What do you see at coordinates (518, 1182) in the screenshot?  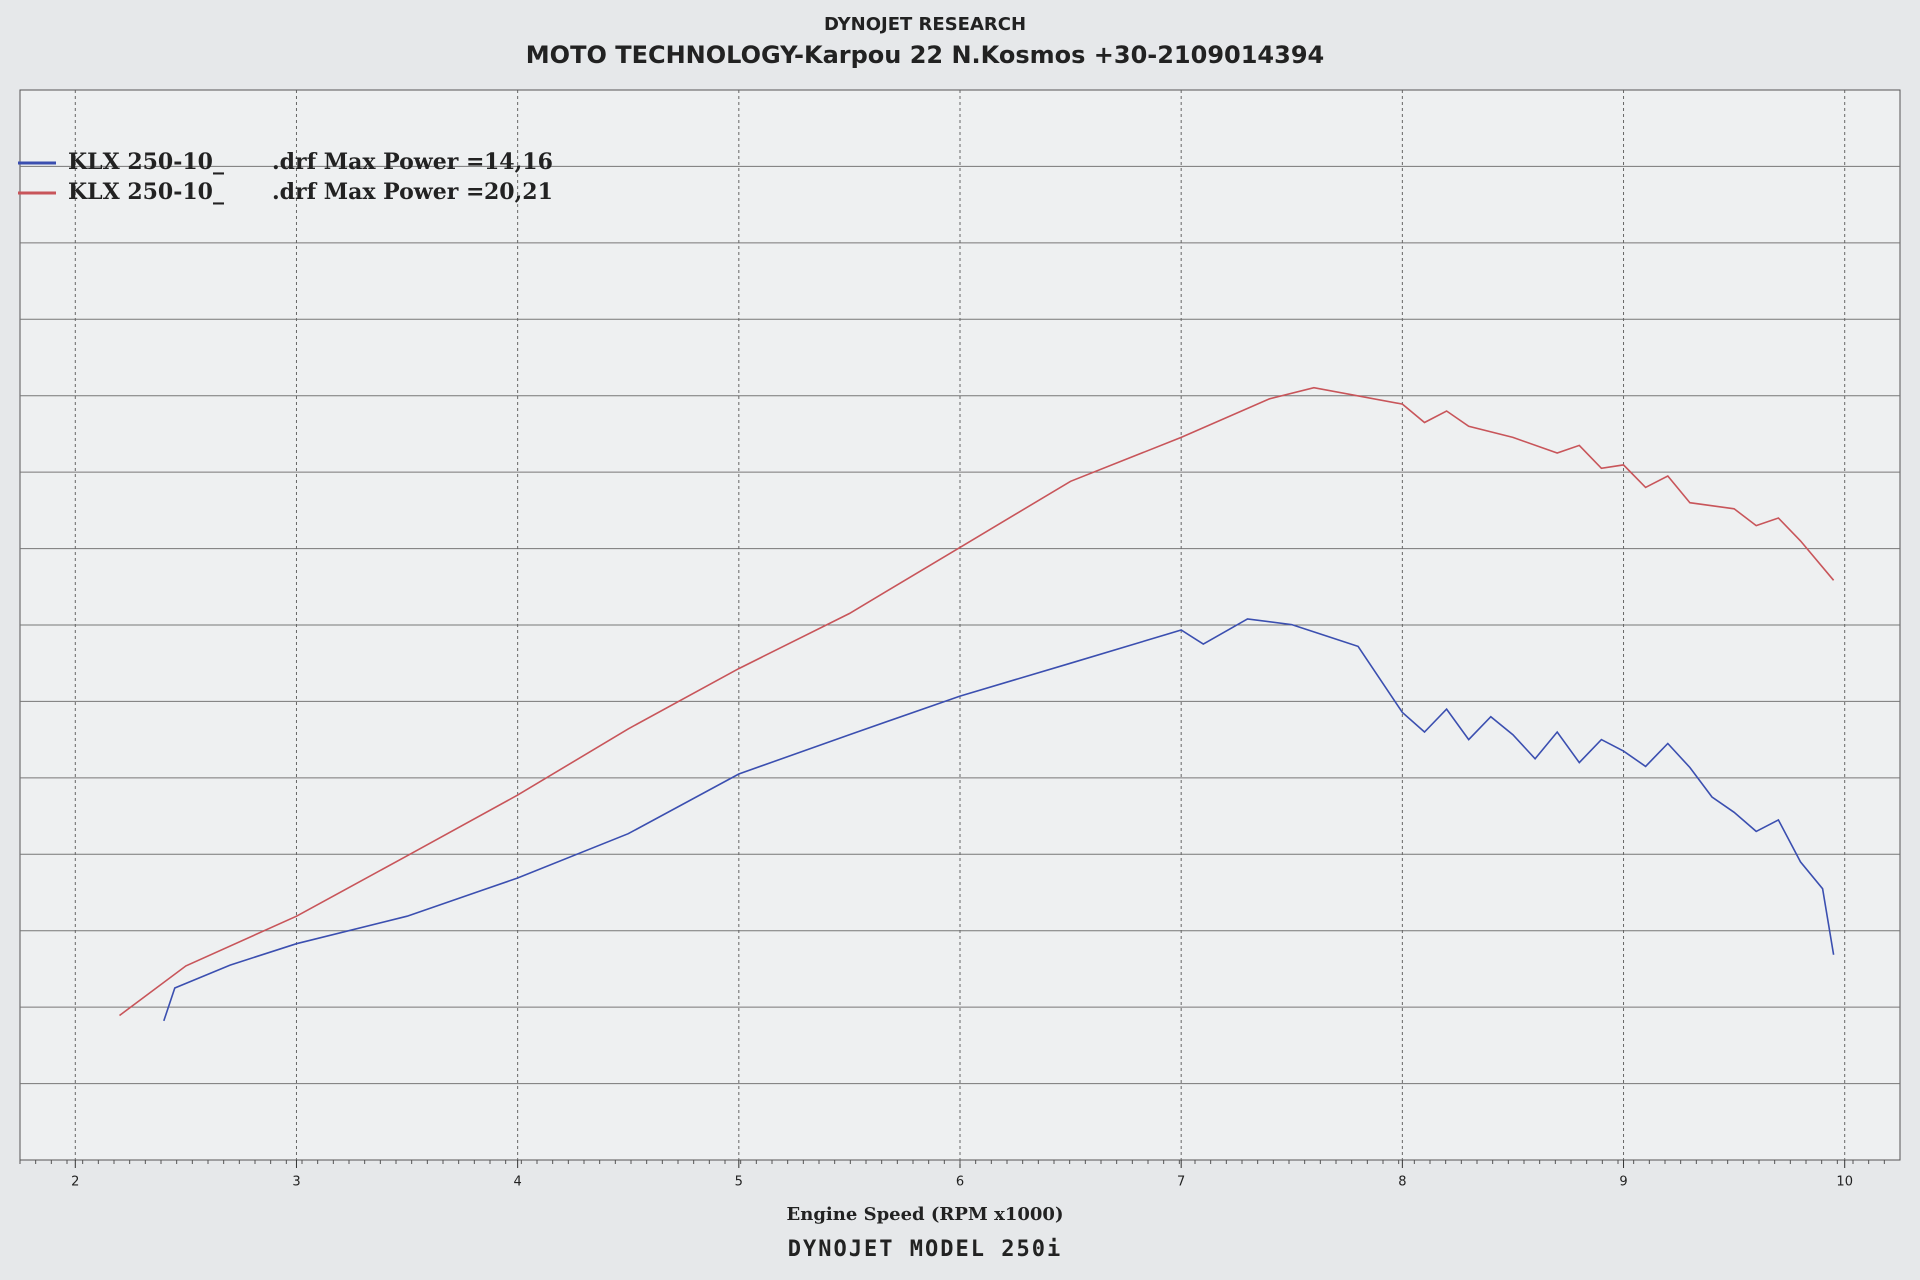 I see `x-tick-label: 4` at bounding box center [518, 1182].